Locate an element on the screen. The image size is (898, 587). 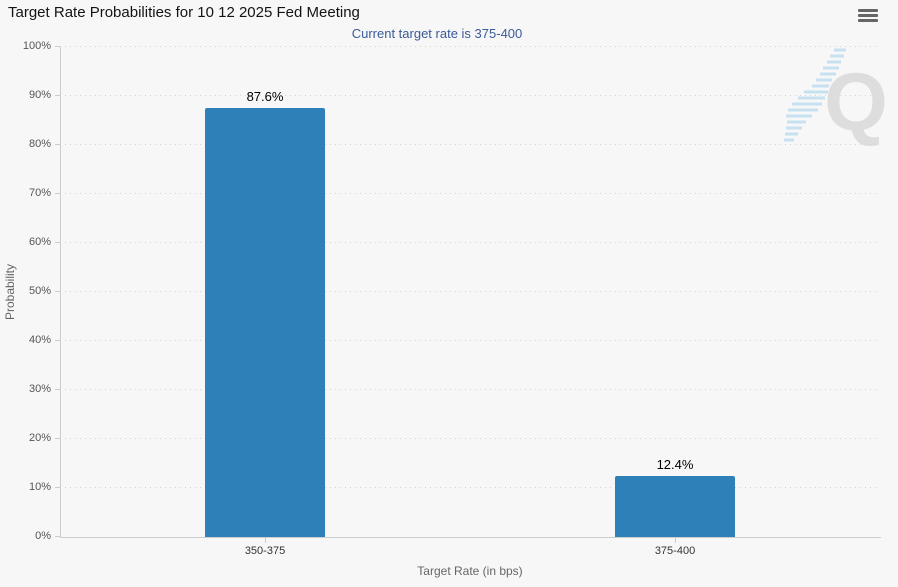
x-axis-title: Target Rate (in bps) is located at coordinates (470, 571).